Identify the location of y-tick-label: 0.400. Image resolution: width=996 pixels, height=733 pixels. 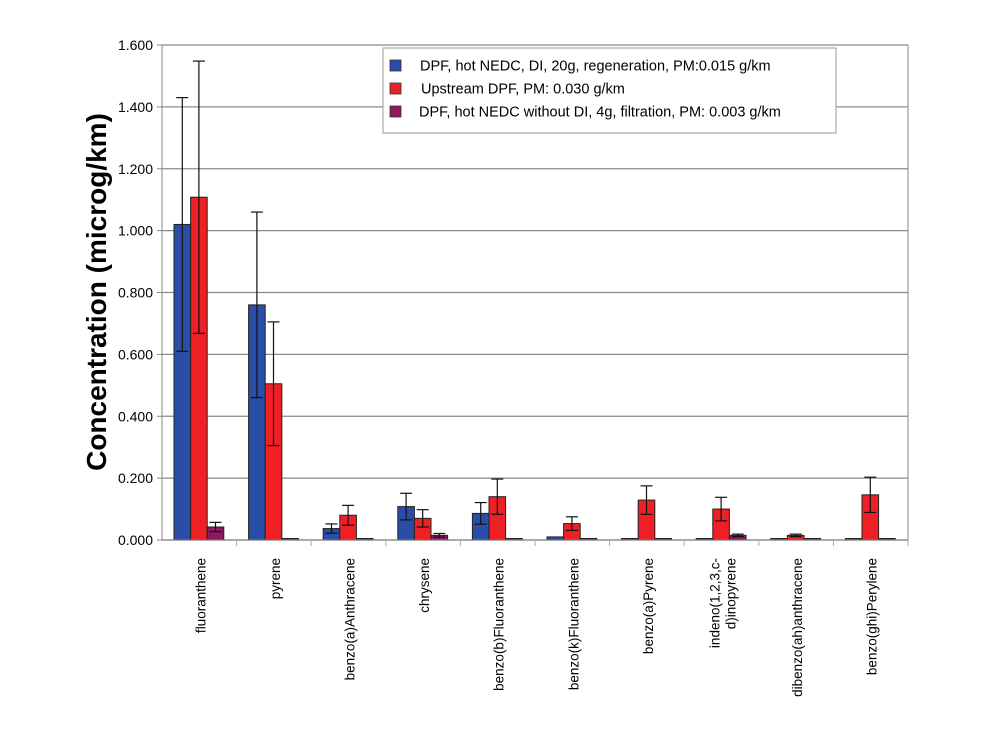
(135, 416).